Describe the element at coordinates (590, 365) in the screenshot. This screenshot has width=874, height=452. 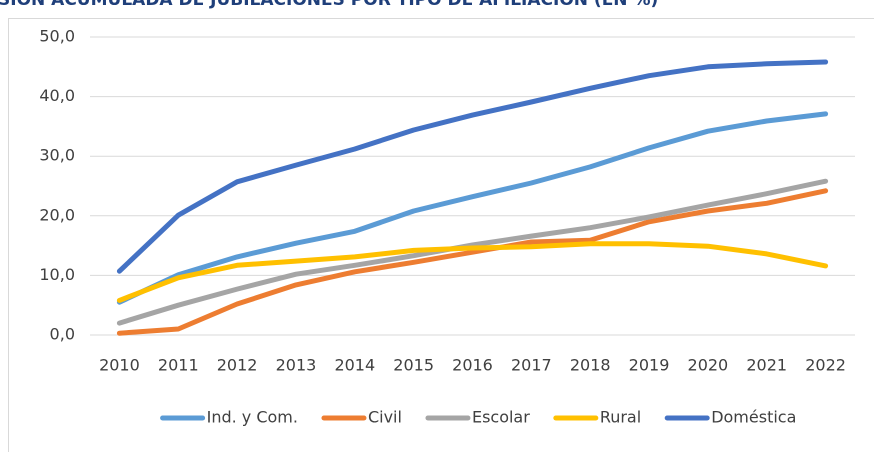
I see `x-tick-label: 2018` at that location.